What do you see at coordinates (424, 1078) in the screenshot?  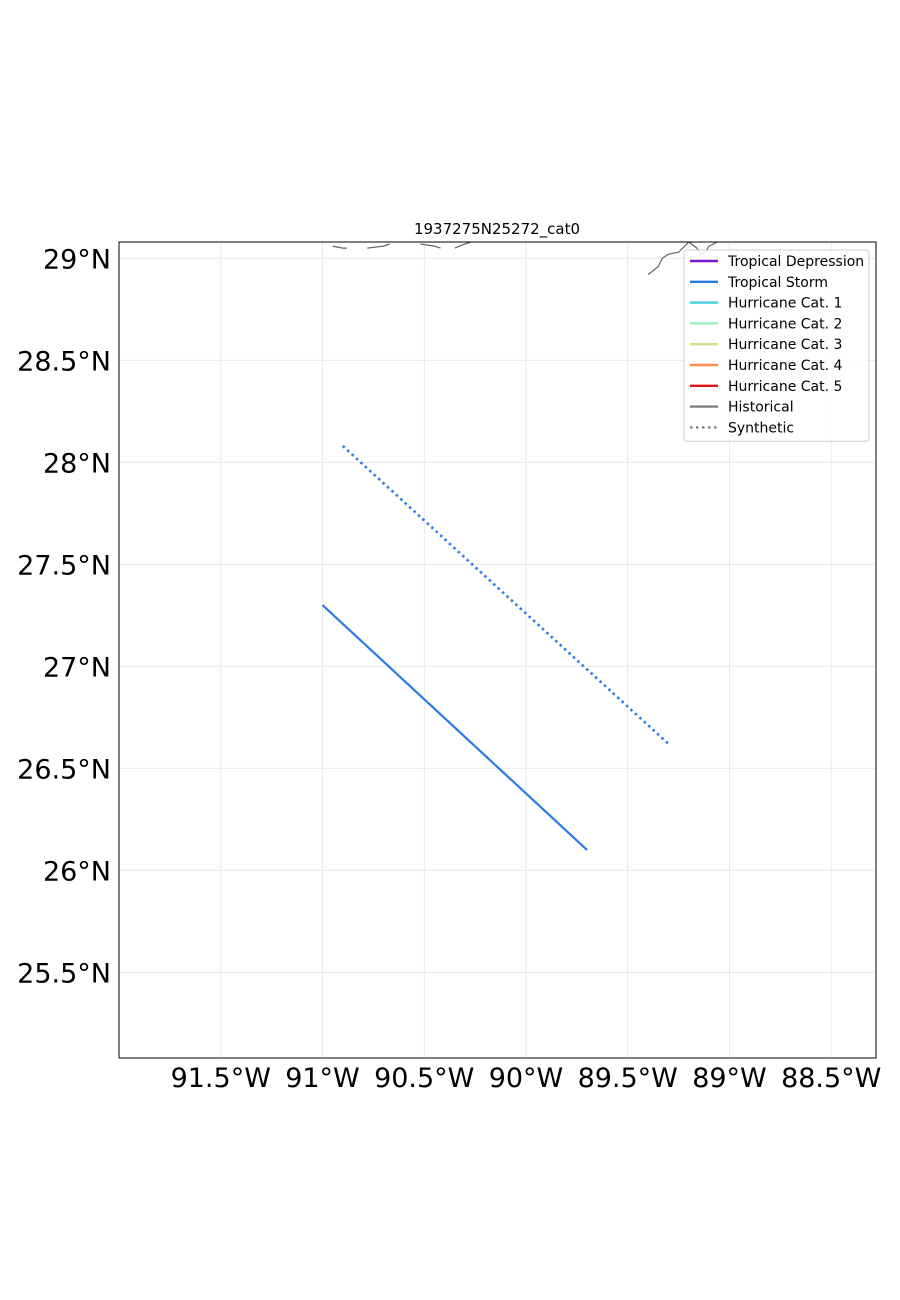 I see `x-tick-label-2: 90.5°W` at bounding box center [424, 1078].